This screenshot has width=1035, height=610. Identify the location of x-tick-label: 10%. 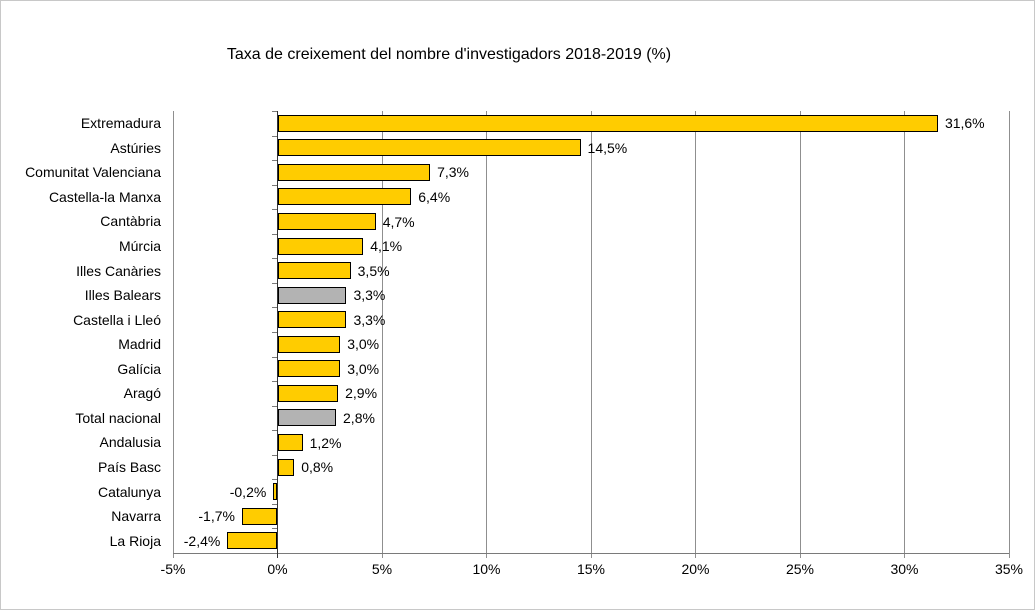
(486, 569).